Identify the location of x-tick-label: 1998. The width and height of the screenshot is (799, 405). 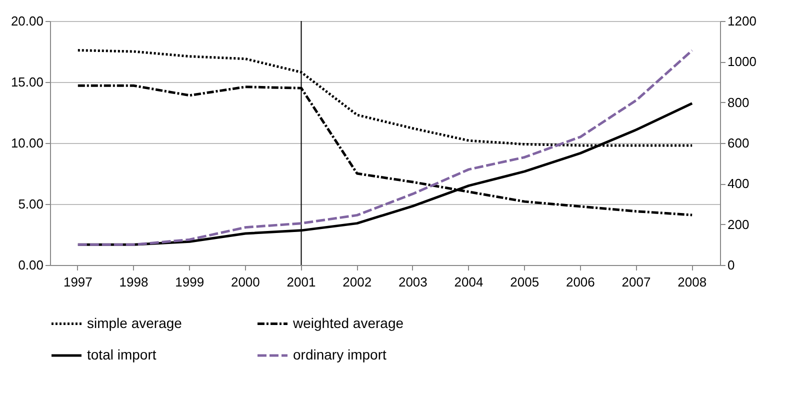
(133, 282).